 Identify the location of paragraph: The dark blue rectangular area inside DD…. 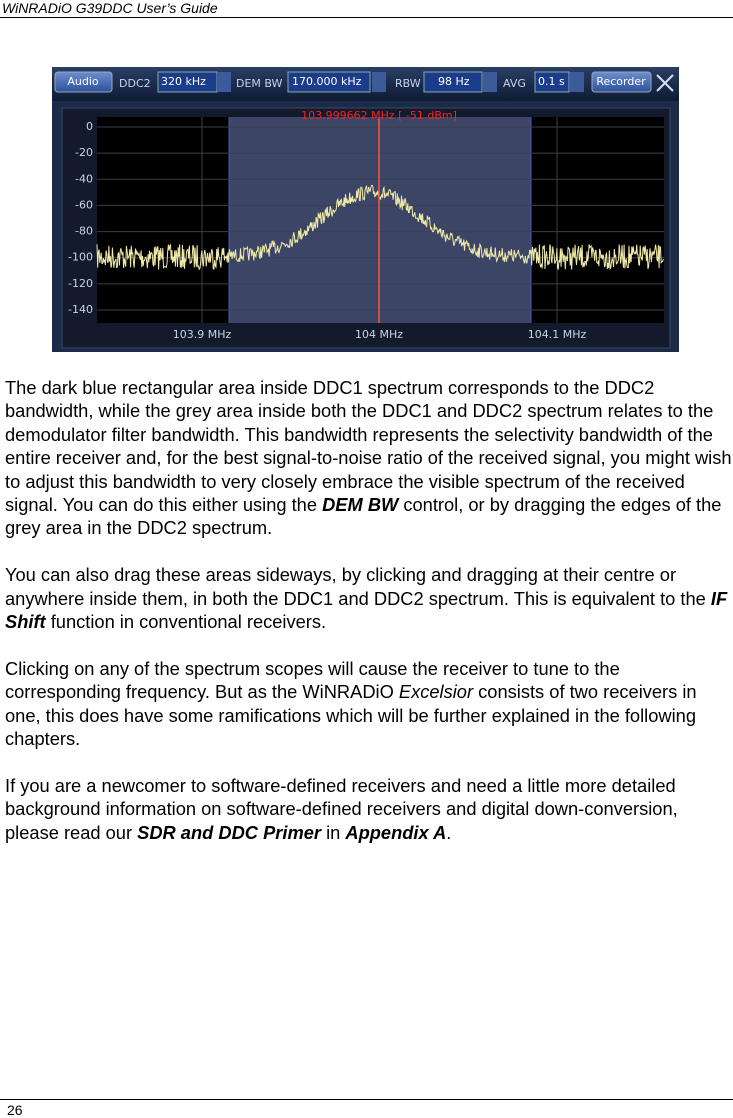
(369, 458).